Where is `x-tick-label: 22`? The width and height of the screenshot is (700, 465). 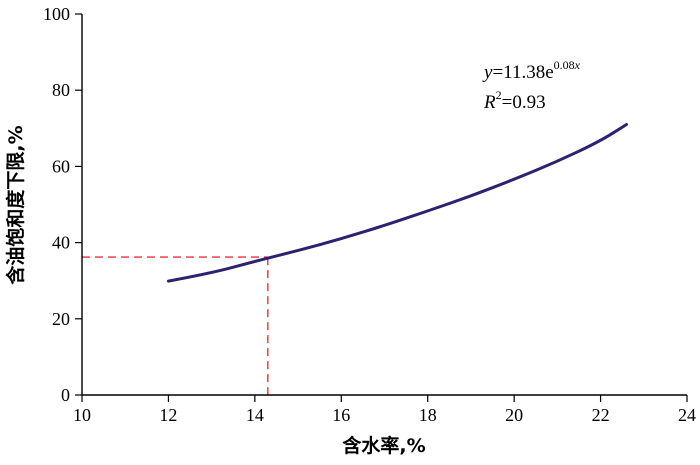
x-tick-label: 22 is located at coordinates (601, 415).